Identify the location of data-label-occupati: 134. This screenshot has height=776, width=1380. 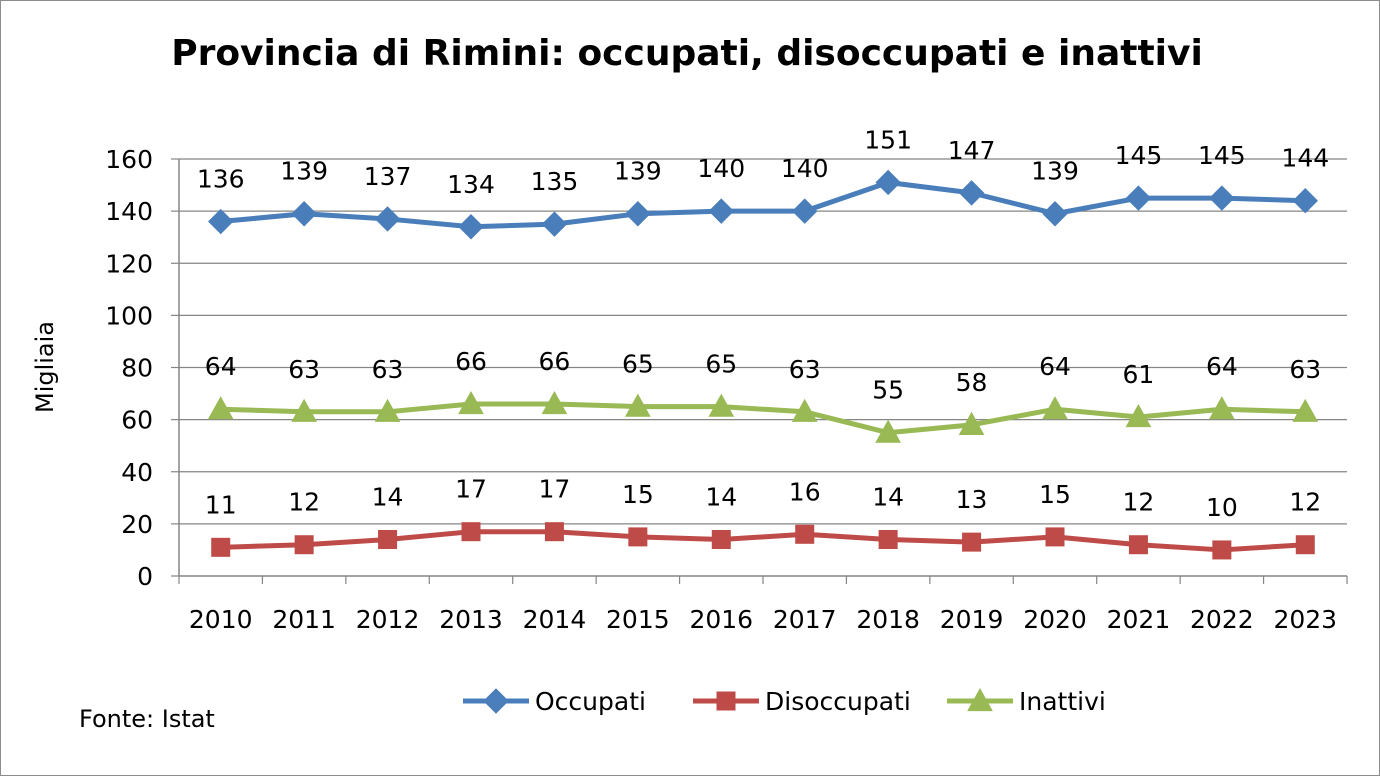
(471, 184).